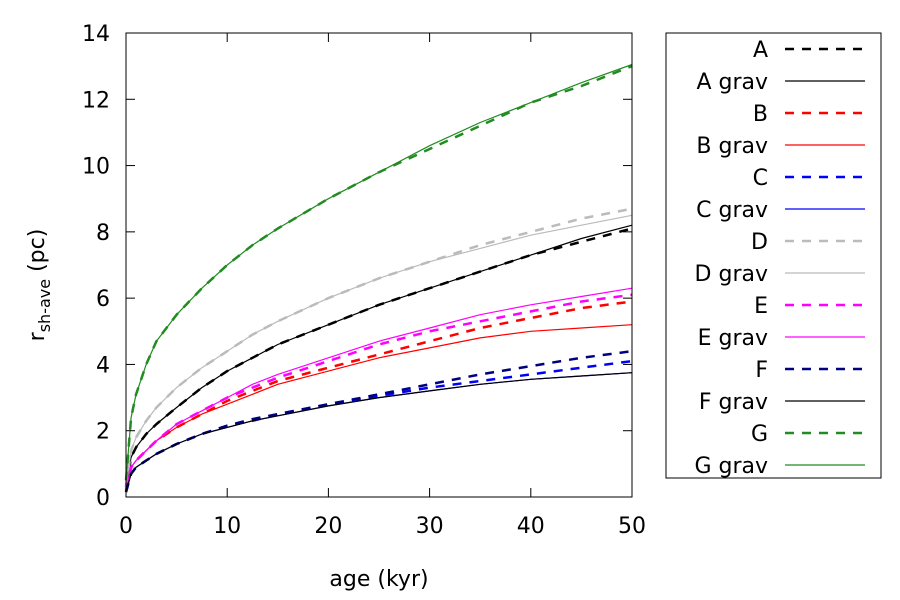  What do you see at coordinates (733, 338) in the screenshot?
I see `legend-label-e-grav: E grav` at bounding box center [733, 338].